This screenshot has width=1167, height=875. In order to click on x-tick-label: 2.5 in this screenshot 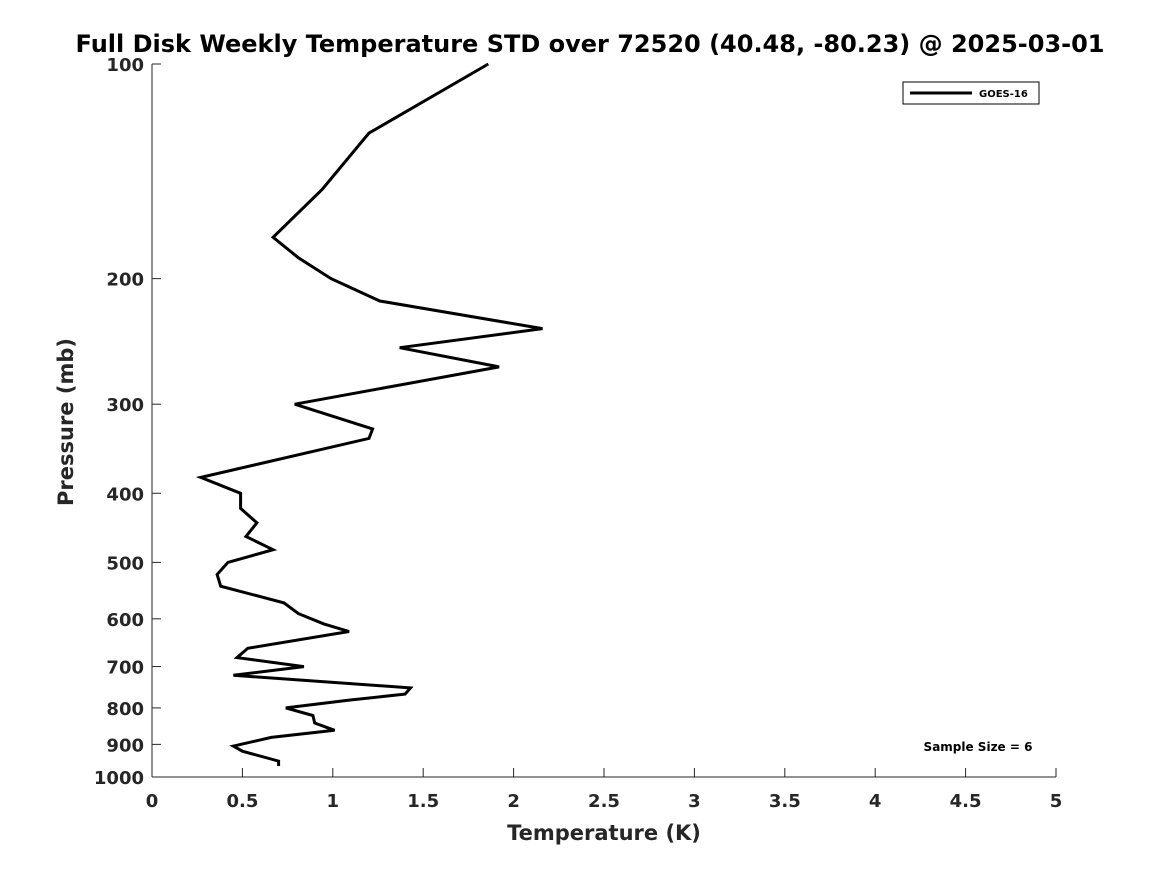, I will do `click(604, 801)`.